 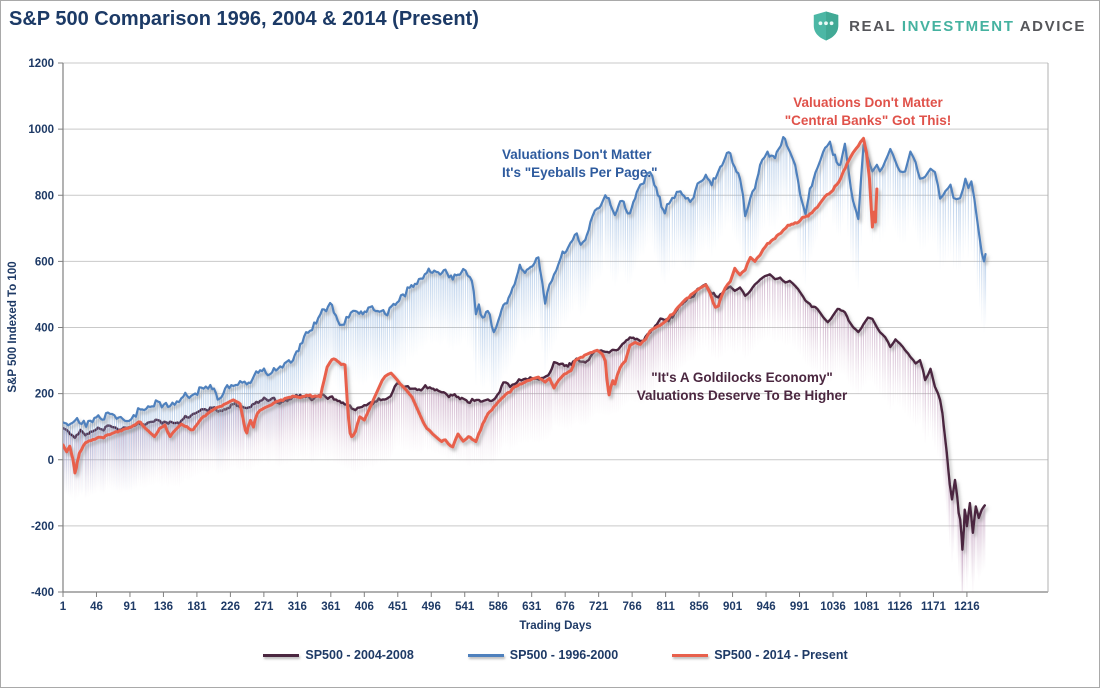 I want to click on legend-item-2014-present: SP500 - 2014 - Present, so click(x=760, y=655).